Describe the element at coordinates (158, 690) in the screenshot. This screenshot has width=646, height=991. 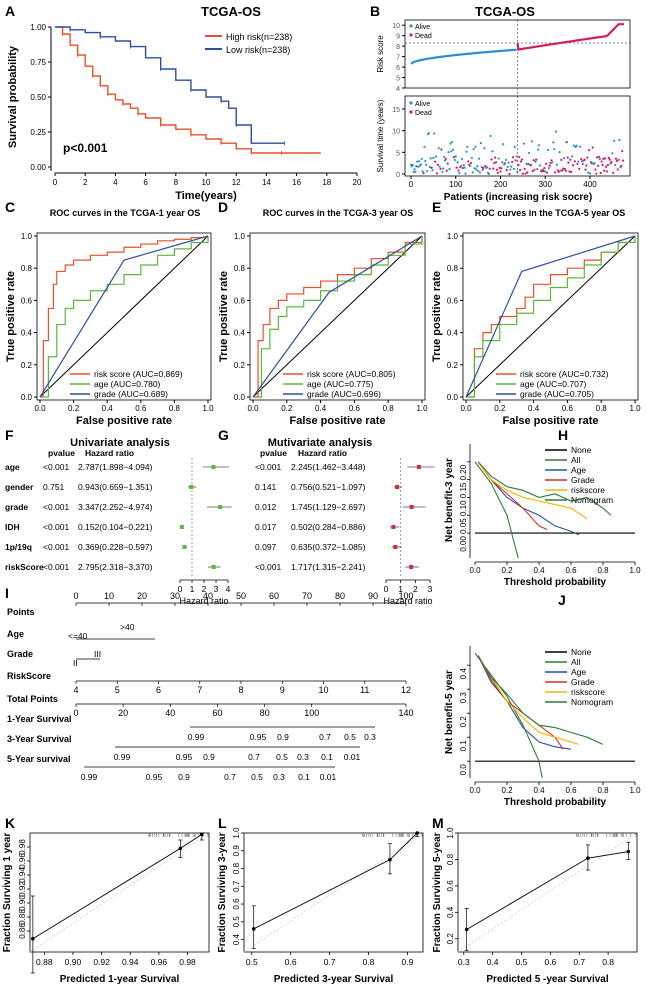
I see `tick-label: 6` at that location.